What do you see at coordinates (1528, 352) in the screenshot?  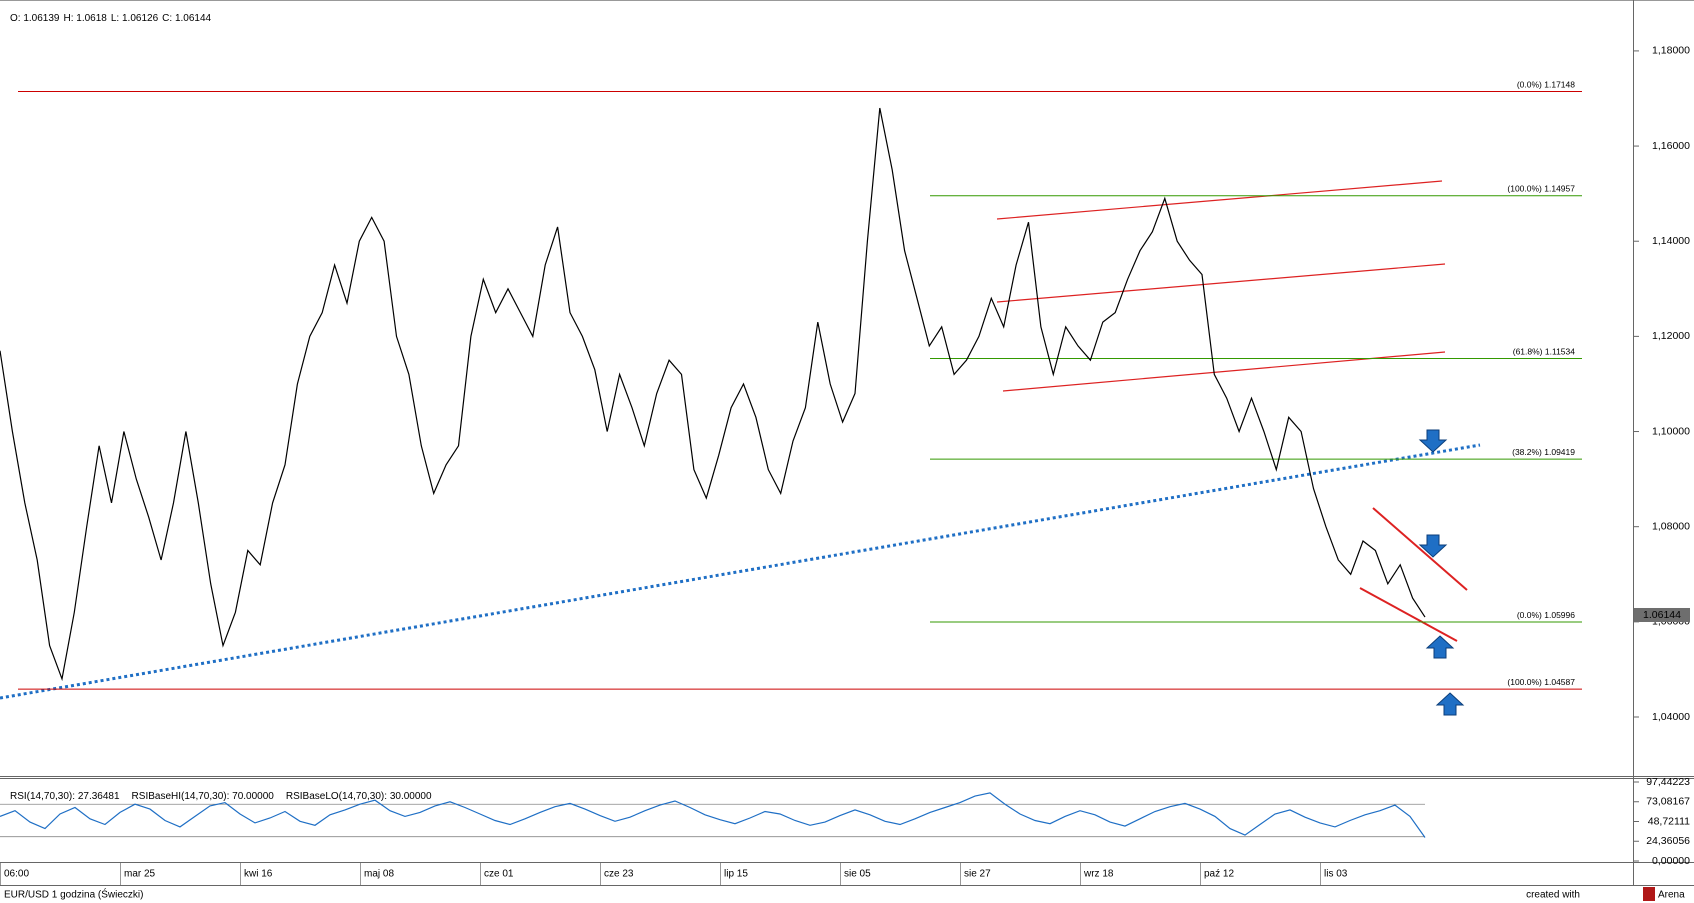 I see `fib-percent: (61.8%)` at bounding box center [1528, 352].